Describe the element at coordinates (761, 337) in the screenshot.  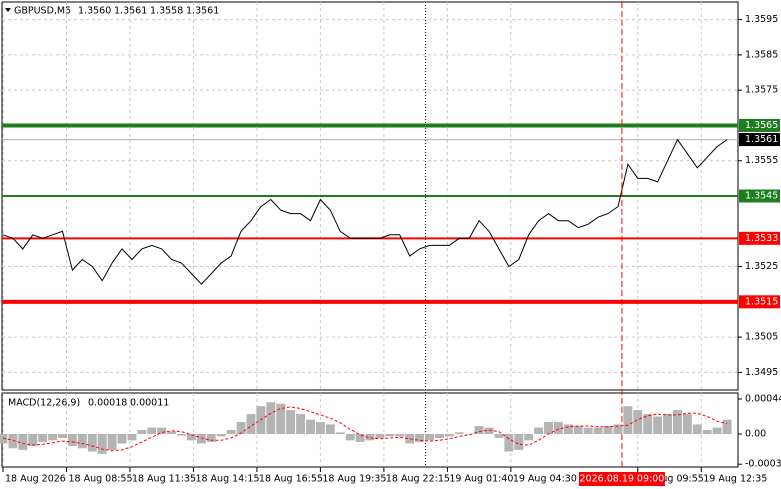
I see `y-tick-label: 1.3505` at that location.